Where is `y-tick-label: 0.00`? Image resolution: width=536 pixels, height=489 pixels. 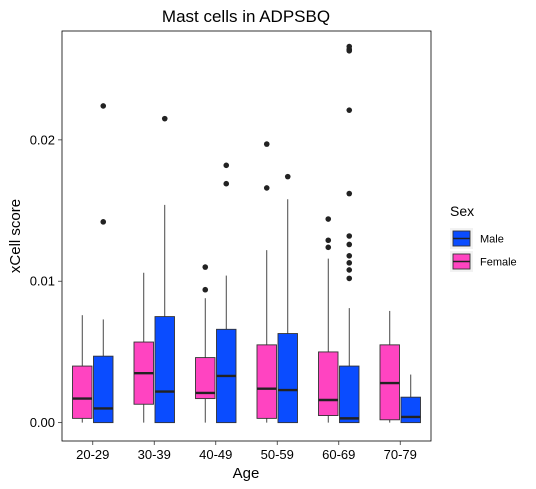
y-tick-label: 0.00 is located at coordinates (42, 422).